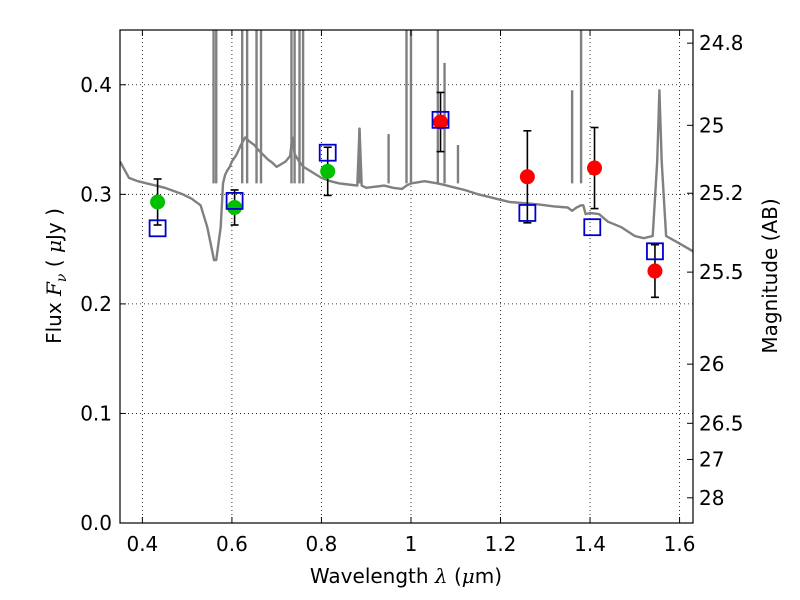 The width and height of the screenshot is (800, 600). What do you see at coordinates (96, 413) in the screenshot?
I see `y-tick-label: 0.1` at bounding box center [96, 413].